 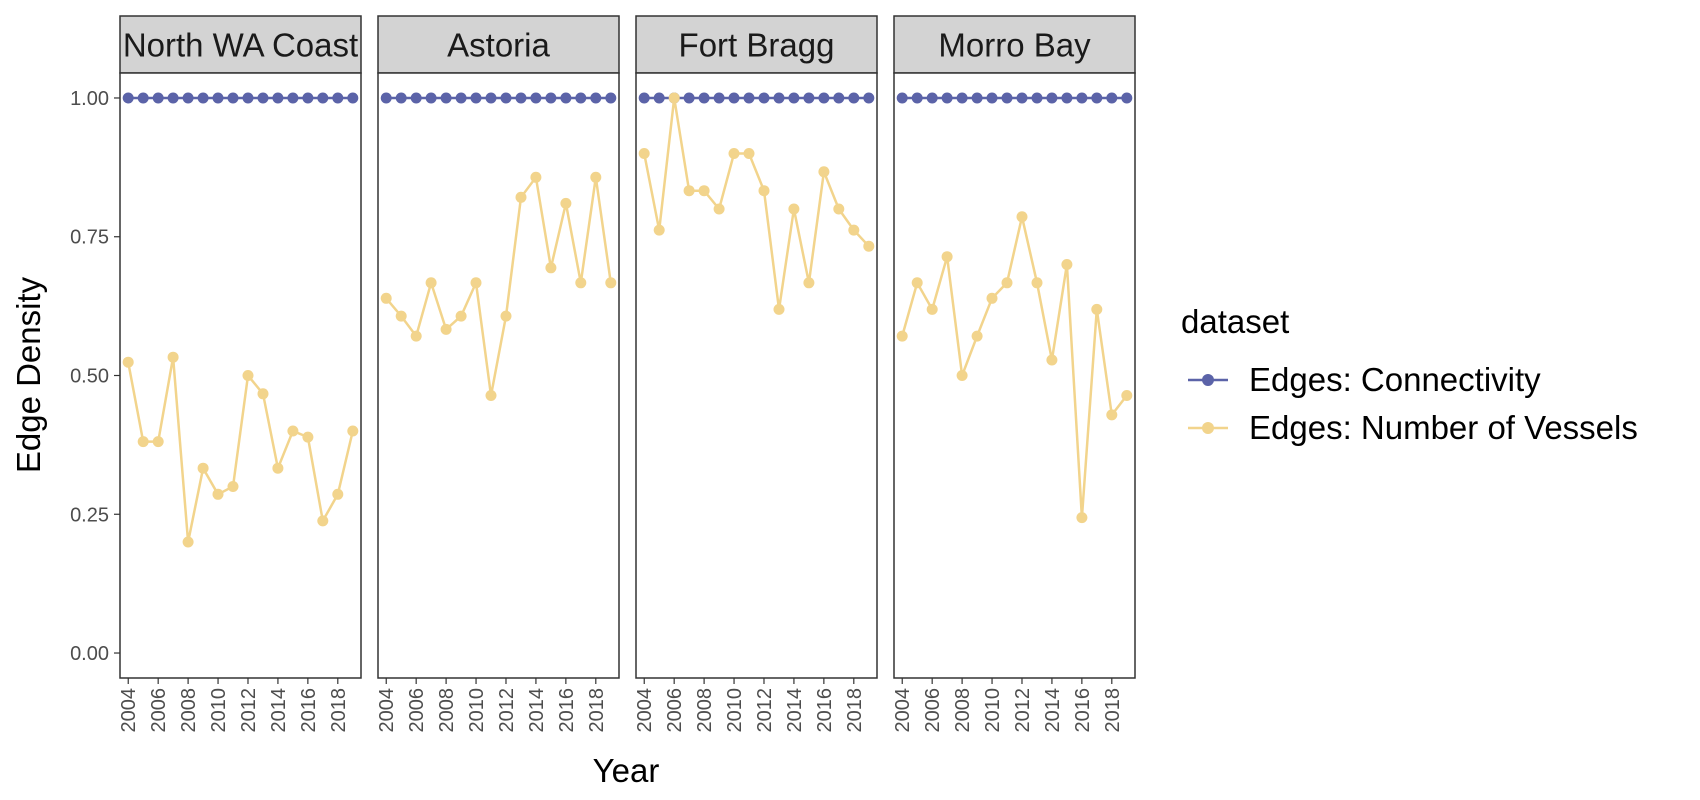 I want to click on facet-strip-label: Morro Bay, so click(x=1014, y=45).